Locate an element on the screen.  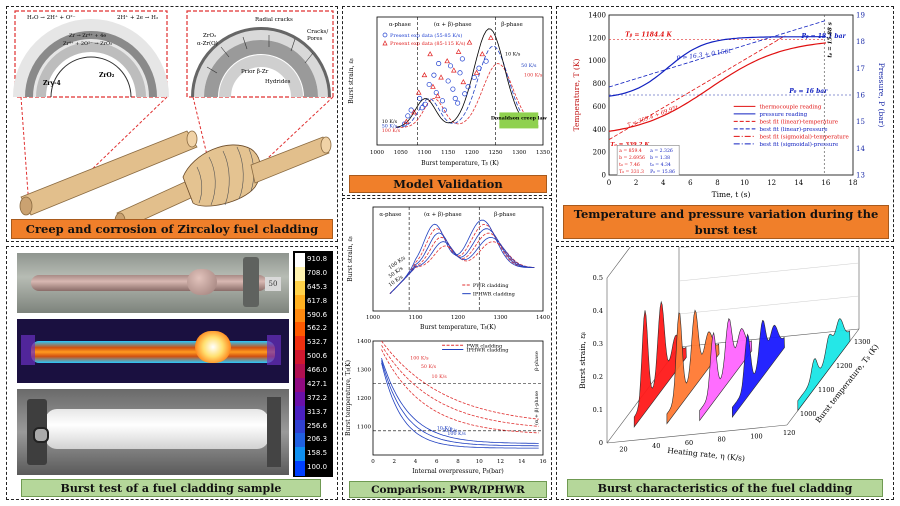
x-tick-label: 1400 is located at coordinates (543, 318).